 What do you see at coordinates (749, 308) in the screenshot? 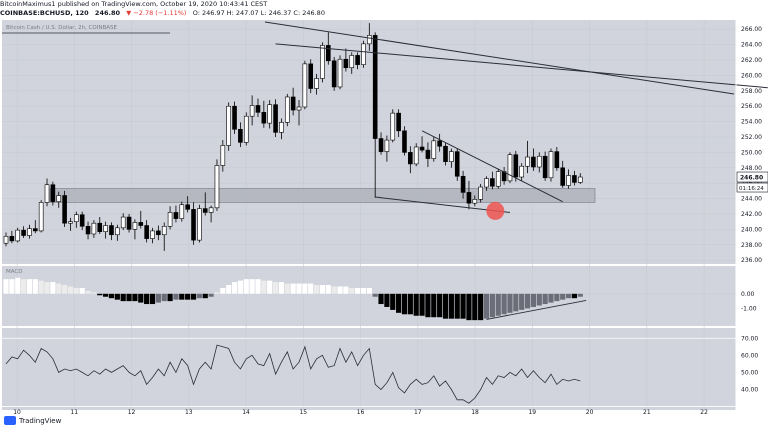
I see `macd-tick-label: -1.00` at bounding box center [749, 308].